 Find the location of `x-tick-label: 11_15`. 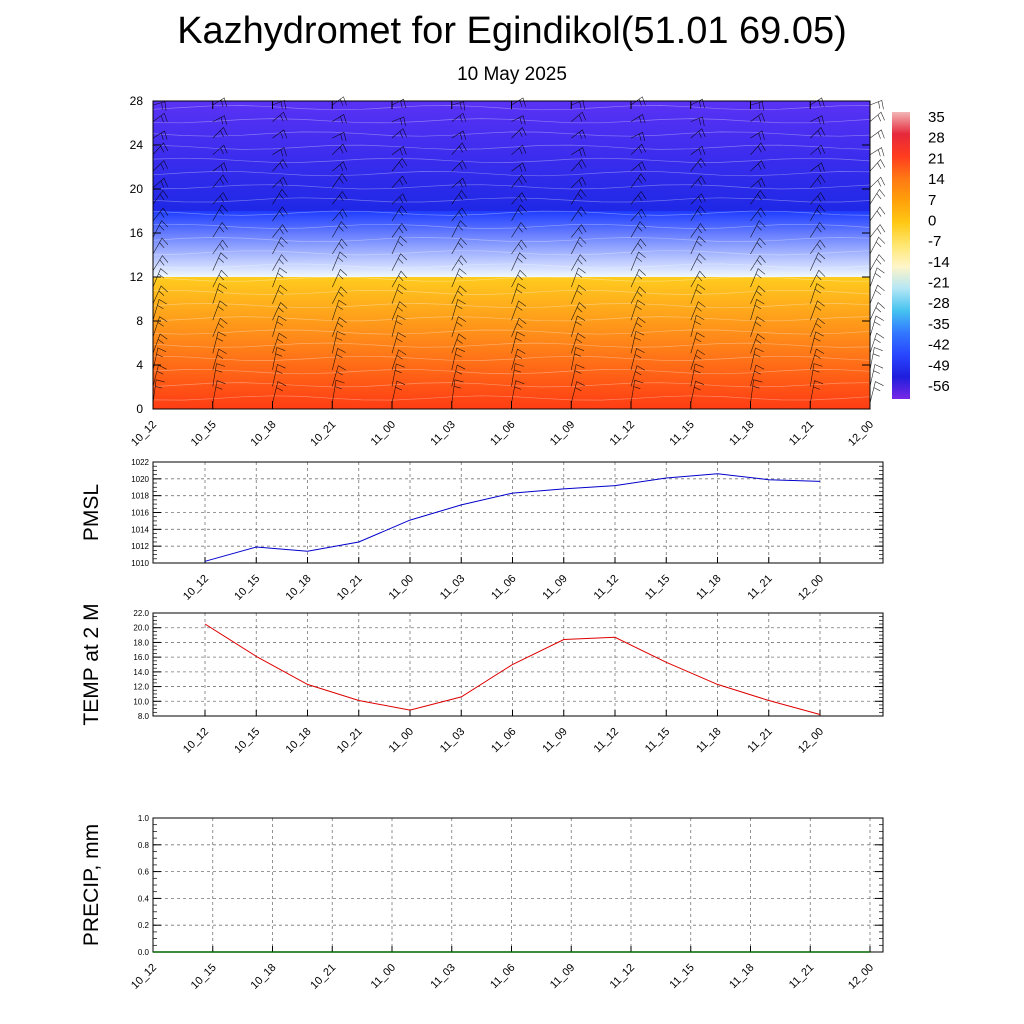

x-tick-label: 11_15 is located at coordinates (658, 588).